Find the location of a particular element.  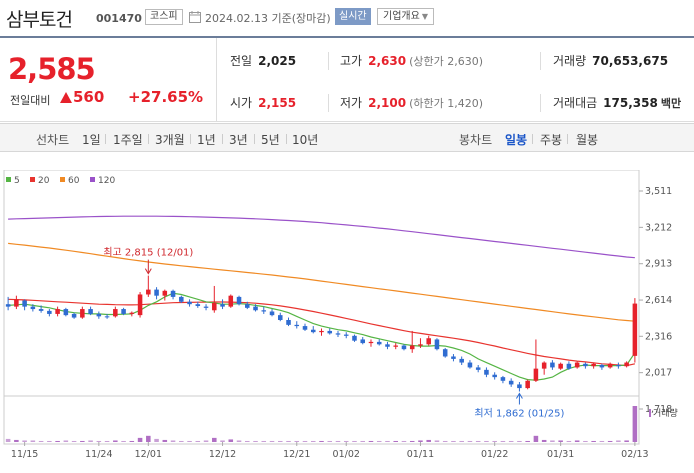

period-1y: 1년 is located at coordinates (206, 140).